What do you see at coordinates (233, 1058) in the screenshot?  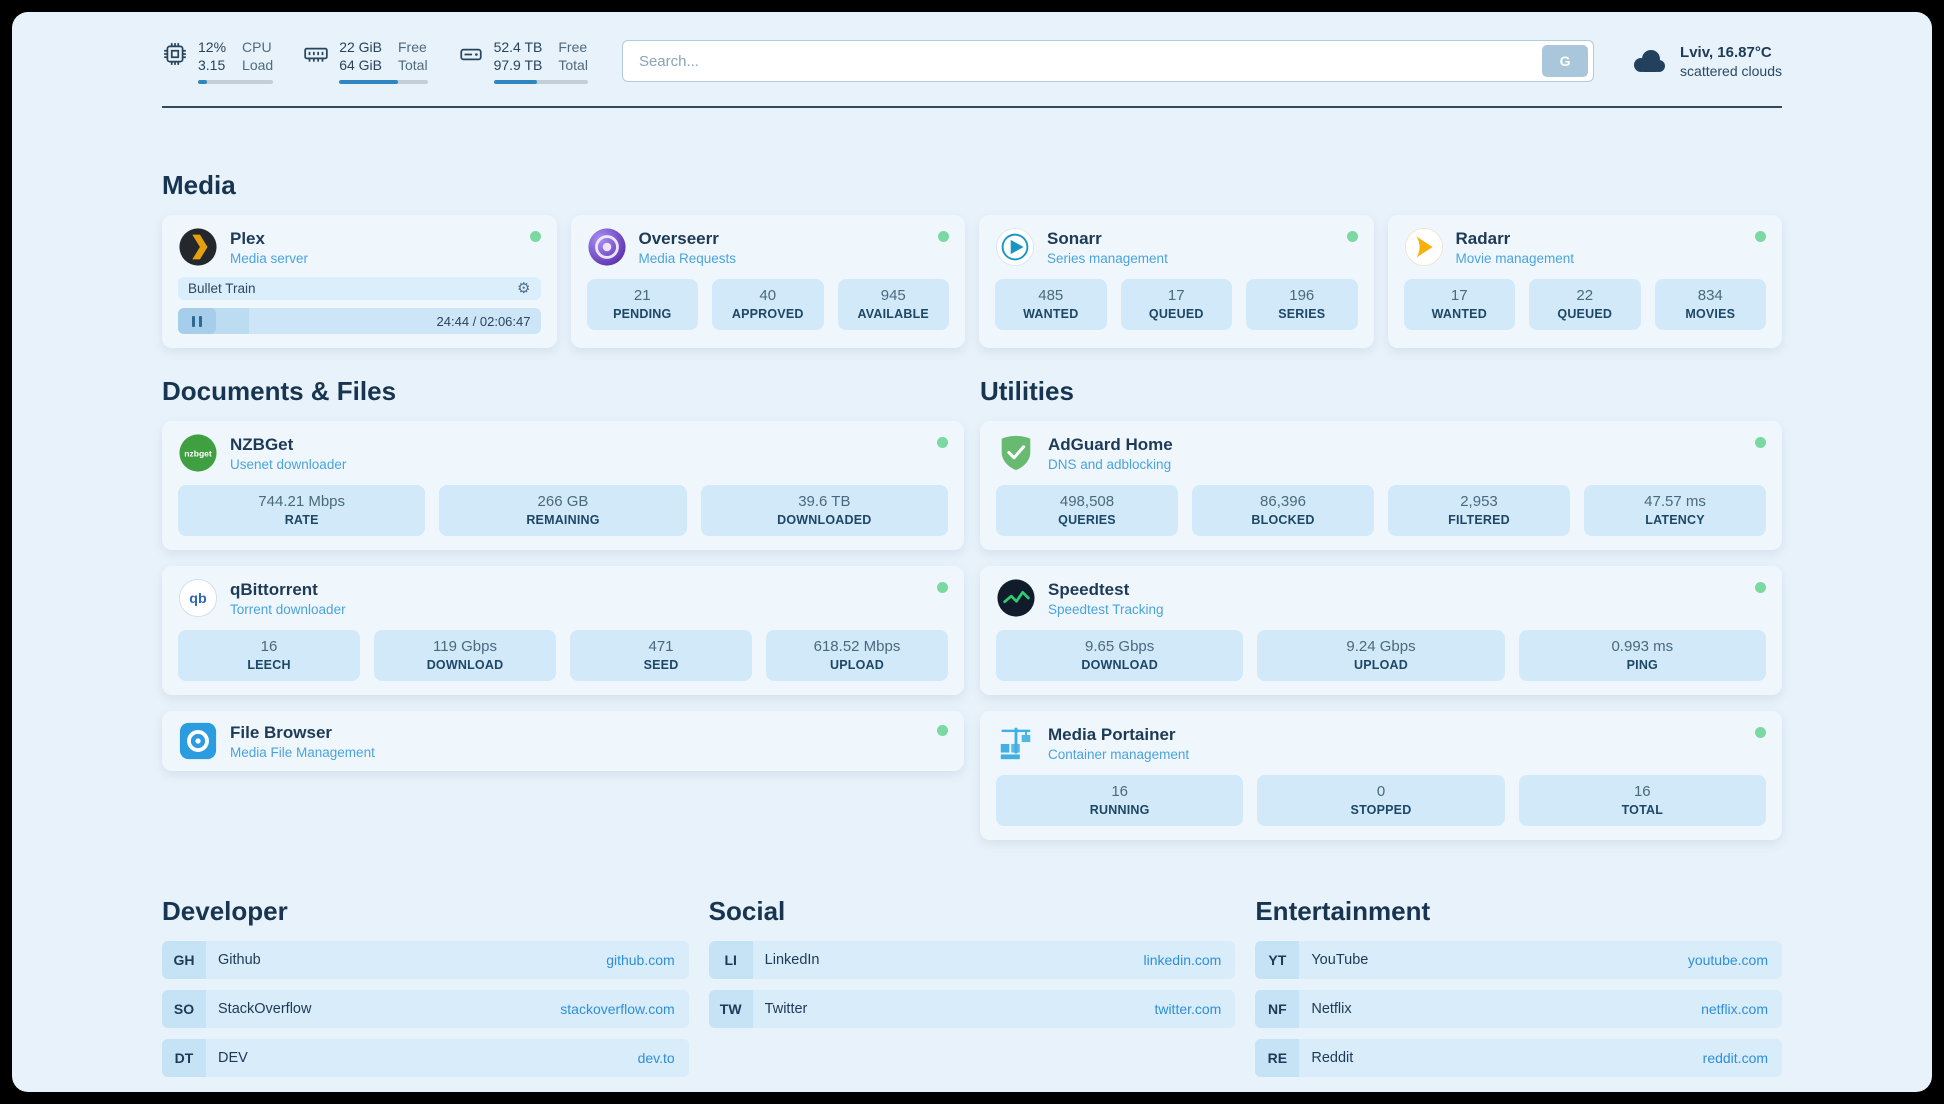 I see `bookmark-name: DEV` at bounding box center [233, 1058].